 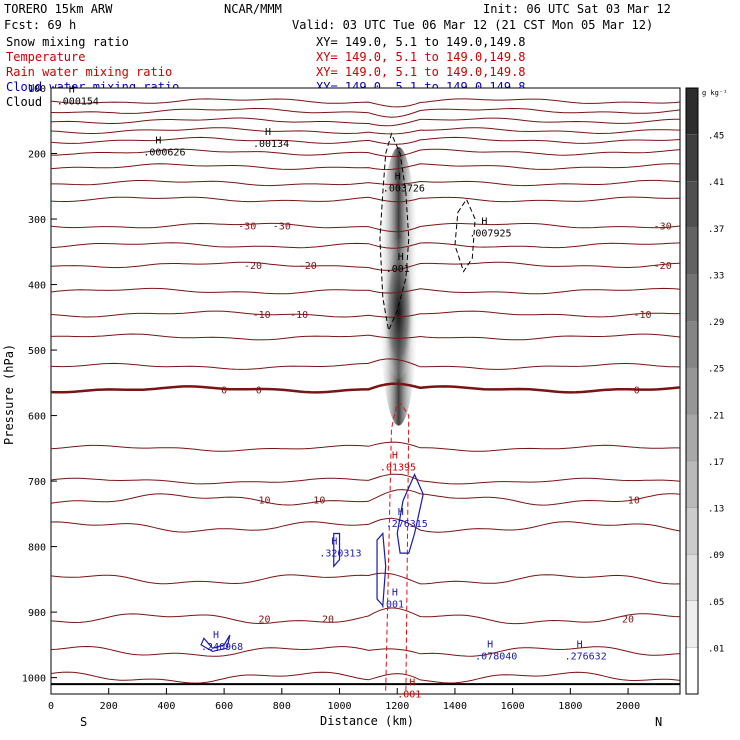 I want to click on x-tick-label: 1600, so click(x=513, y=706).